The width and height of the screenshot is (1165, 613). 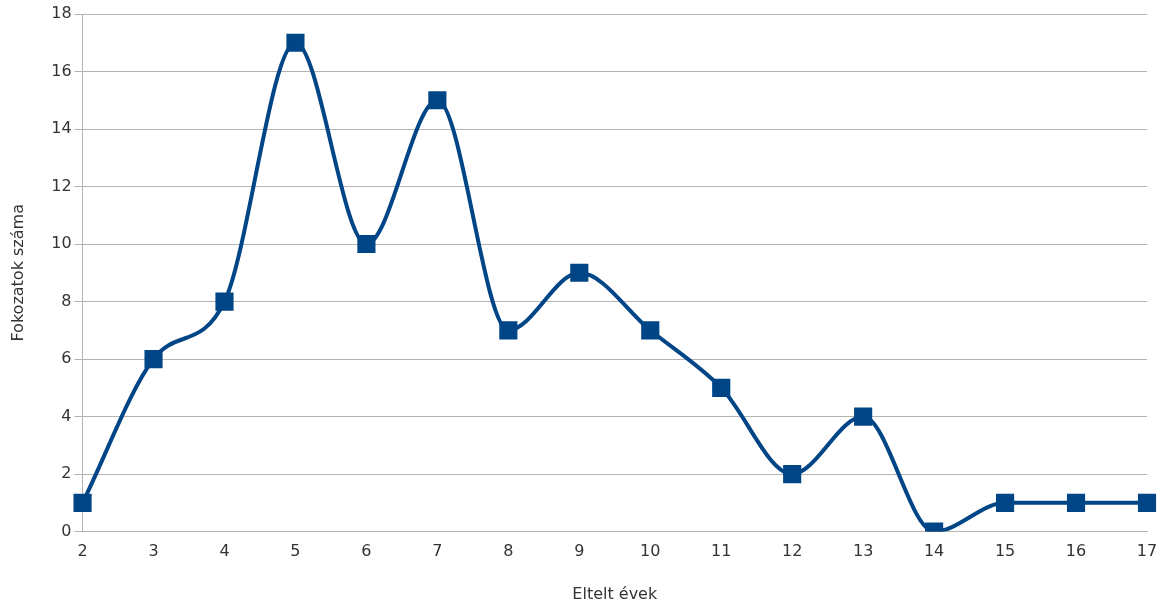 I want to click on x-tick-label: 5, so click(x=295, y=551).